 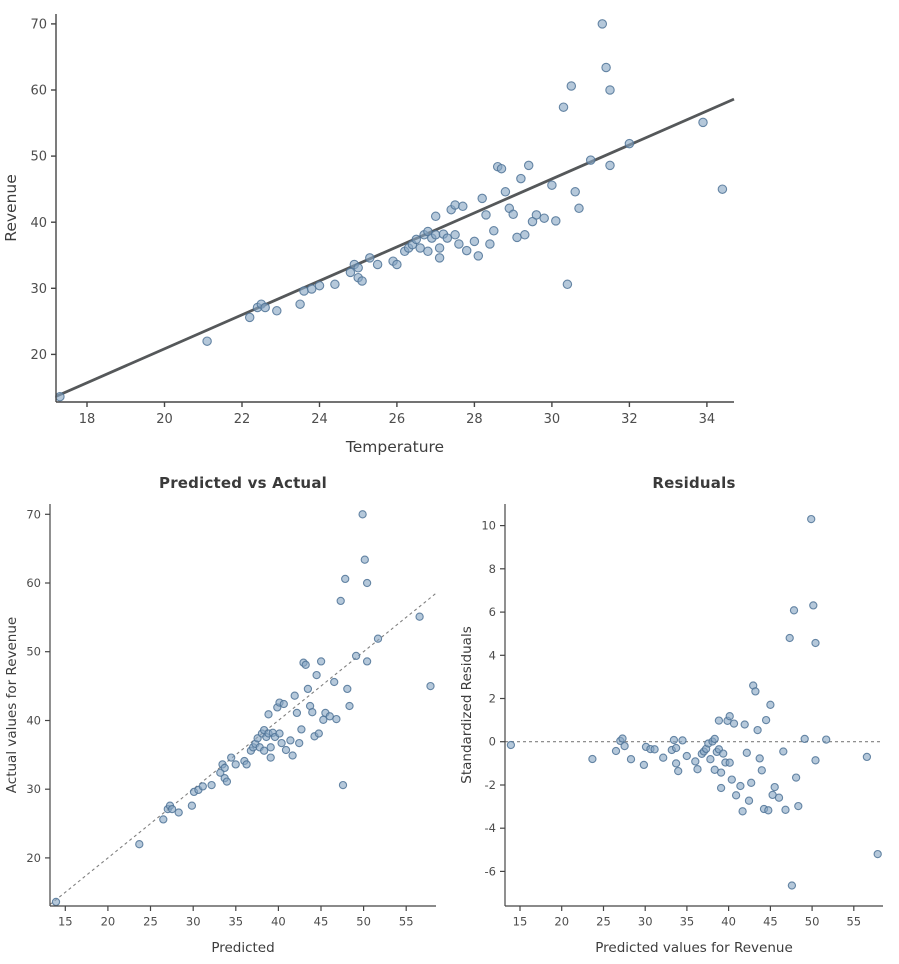 What do you see at coordinates (33, 652) in the screenshot?
I see `y-tick-label: 50` at bounding box center [33, 652].